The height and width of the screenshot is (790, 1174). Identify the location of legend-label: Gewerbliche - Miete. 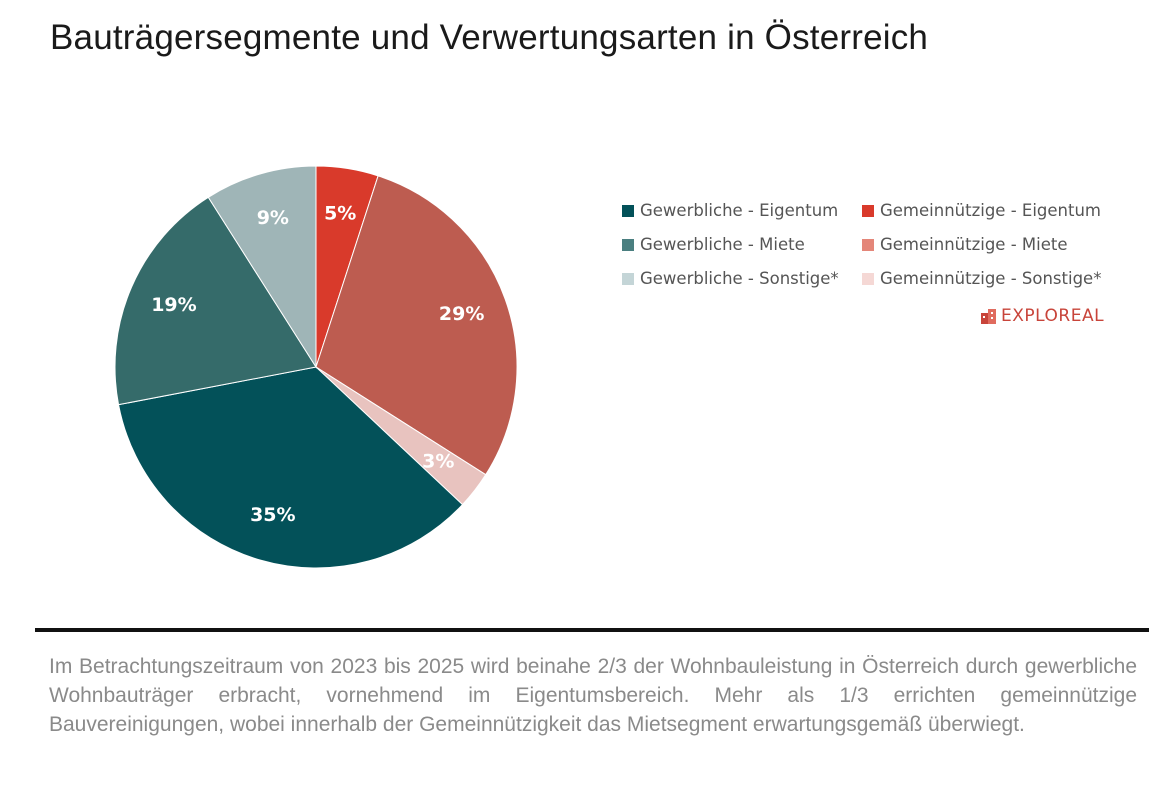
(722, 244).